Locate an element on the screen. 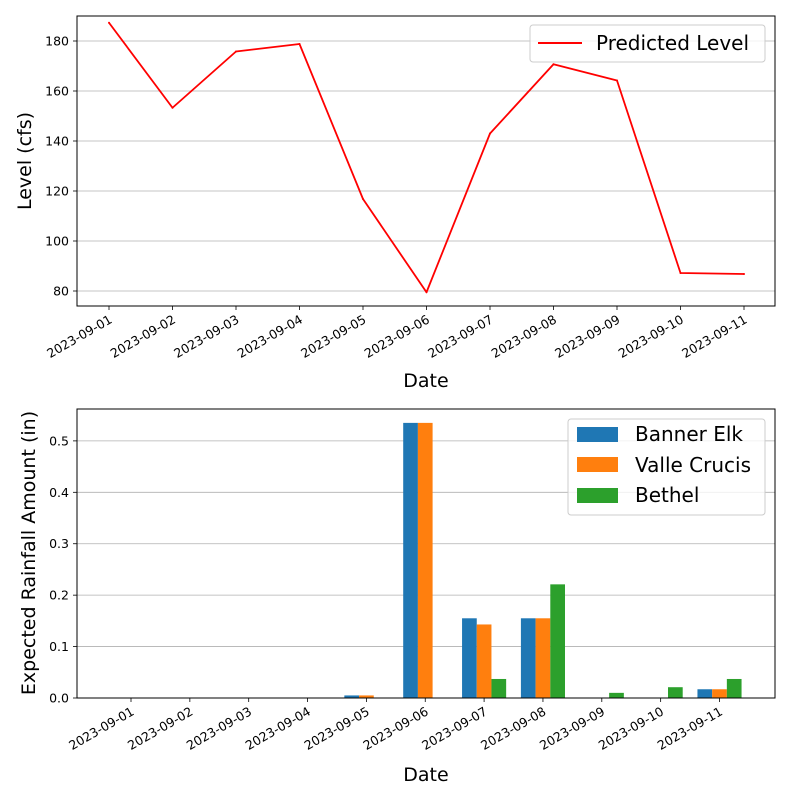 The height and width of the screenshot is (800, 800). bar-chart-legend: Banner Elk Valle Crucis Bethel is located at coordinates (666, 467).